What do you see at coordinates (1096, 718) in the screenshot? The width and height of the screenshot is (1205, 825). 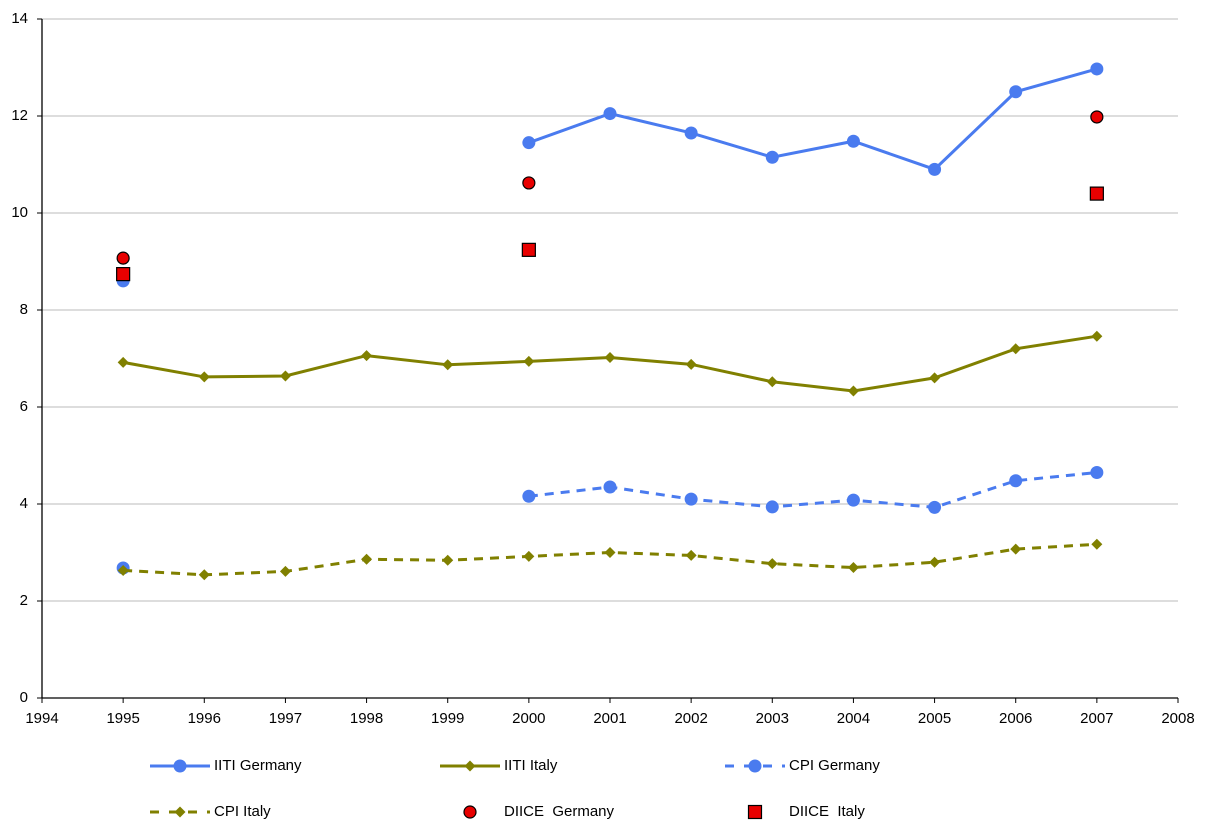 I see `x-tick-label: 2007` at bounding box center [1096, 718].